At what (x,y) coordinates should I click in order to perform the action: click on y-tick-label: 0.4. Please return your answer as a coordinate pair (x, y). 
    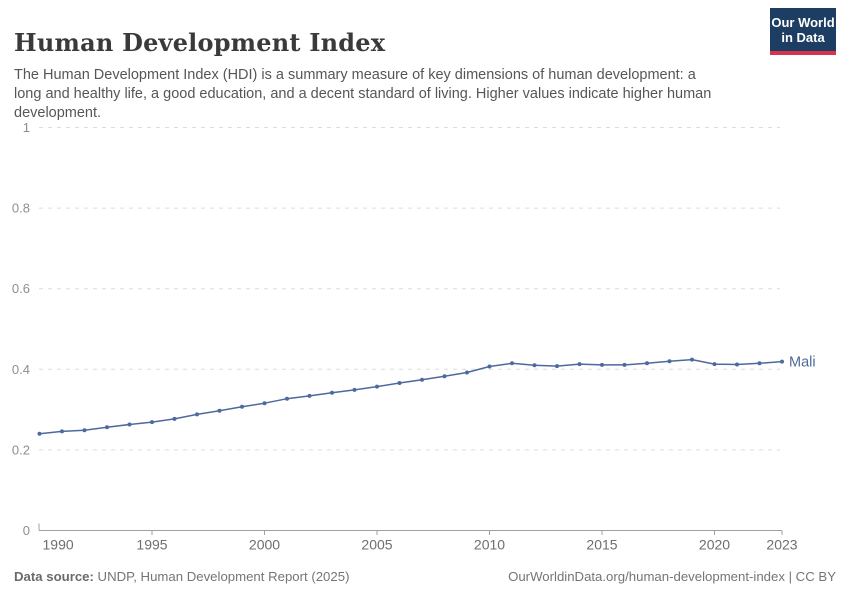
    Looking at the image, I should click on (21, 369).